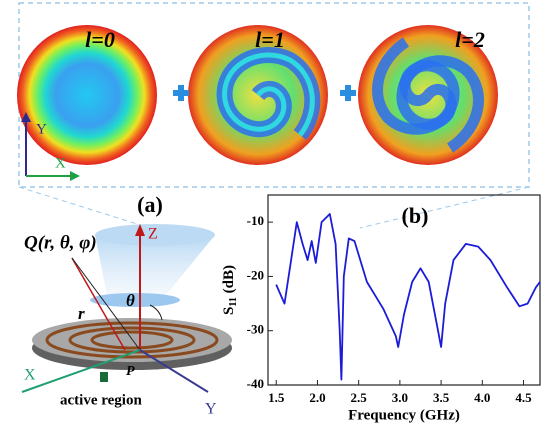 The height and width of the screenshot is (428, 547). What do you see at coordinates (270, 39) in the screenshot?
I see `mode-label: l=1` at bounding box center [270, 39].